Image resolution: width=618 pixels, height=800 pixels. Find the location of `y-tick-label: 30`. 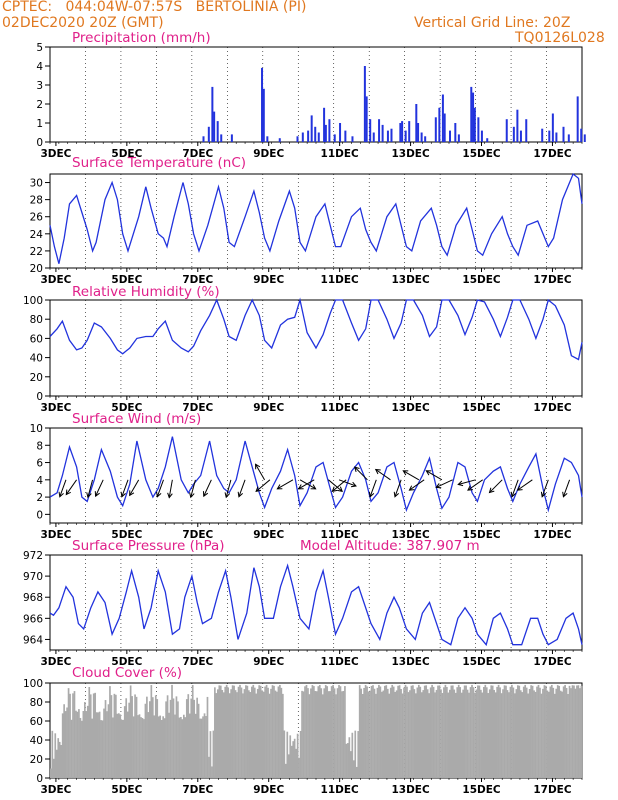

y-tick-label: 30 is located at coordinates (36, 184).